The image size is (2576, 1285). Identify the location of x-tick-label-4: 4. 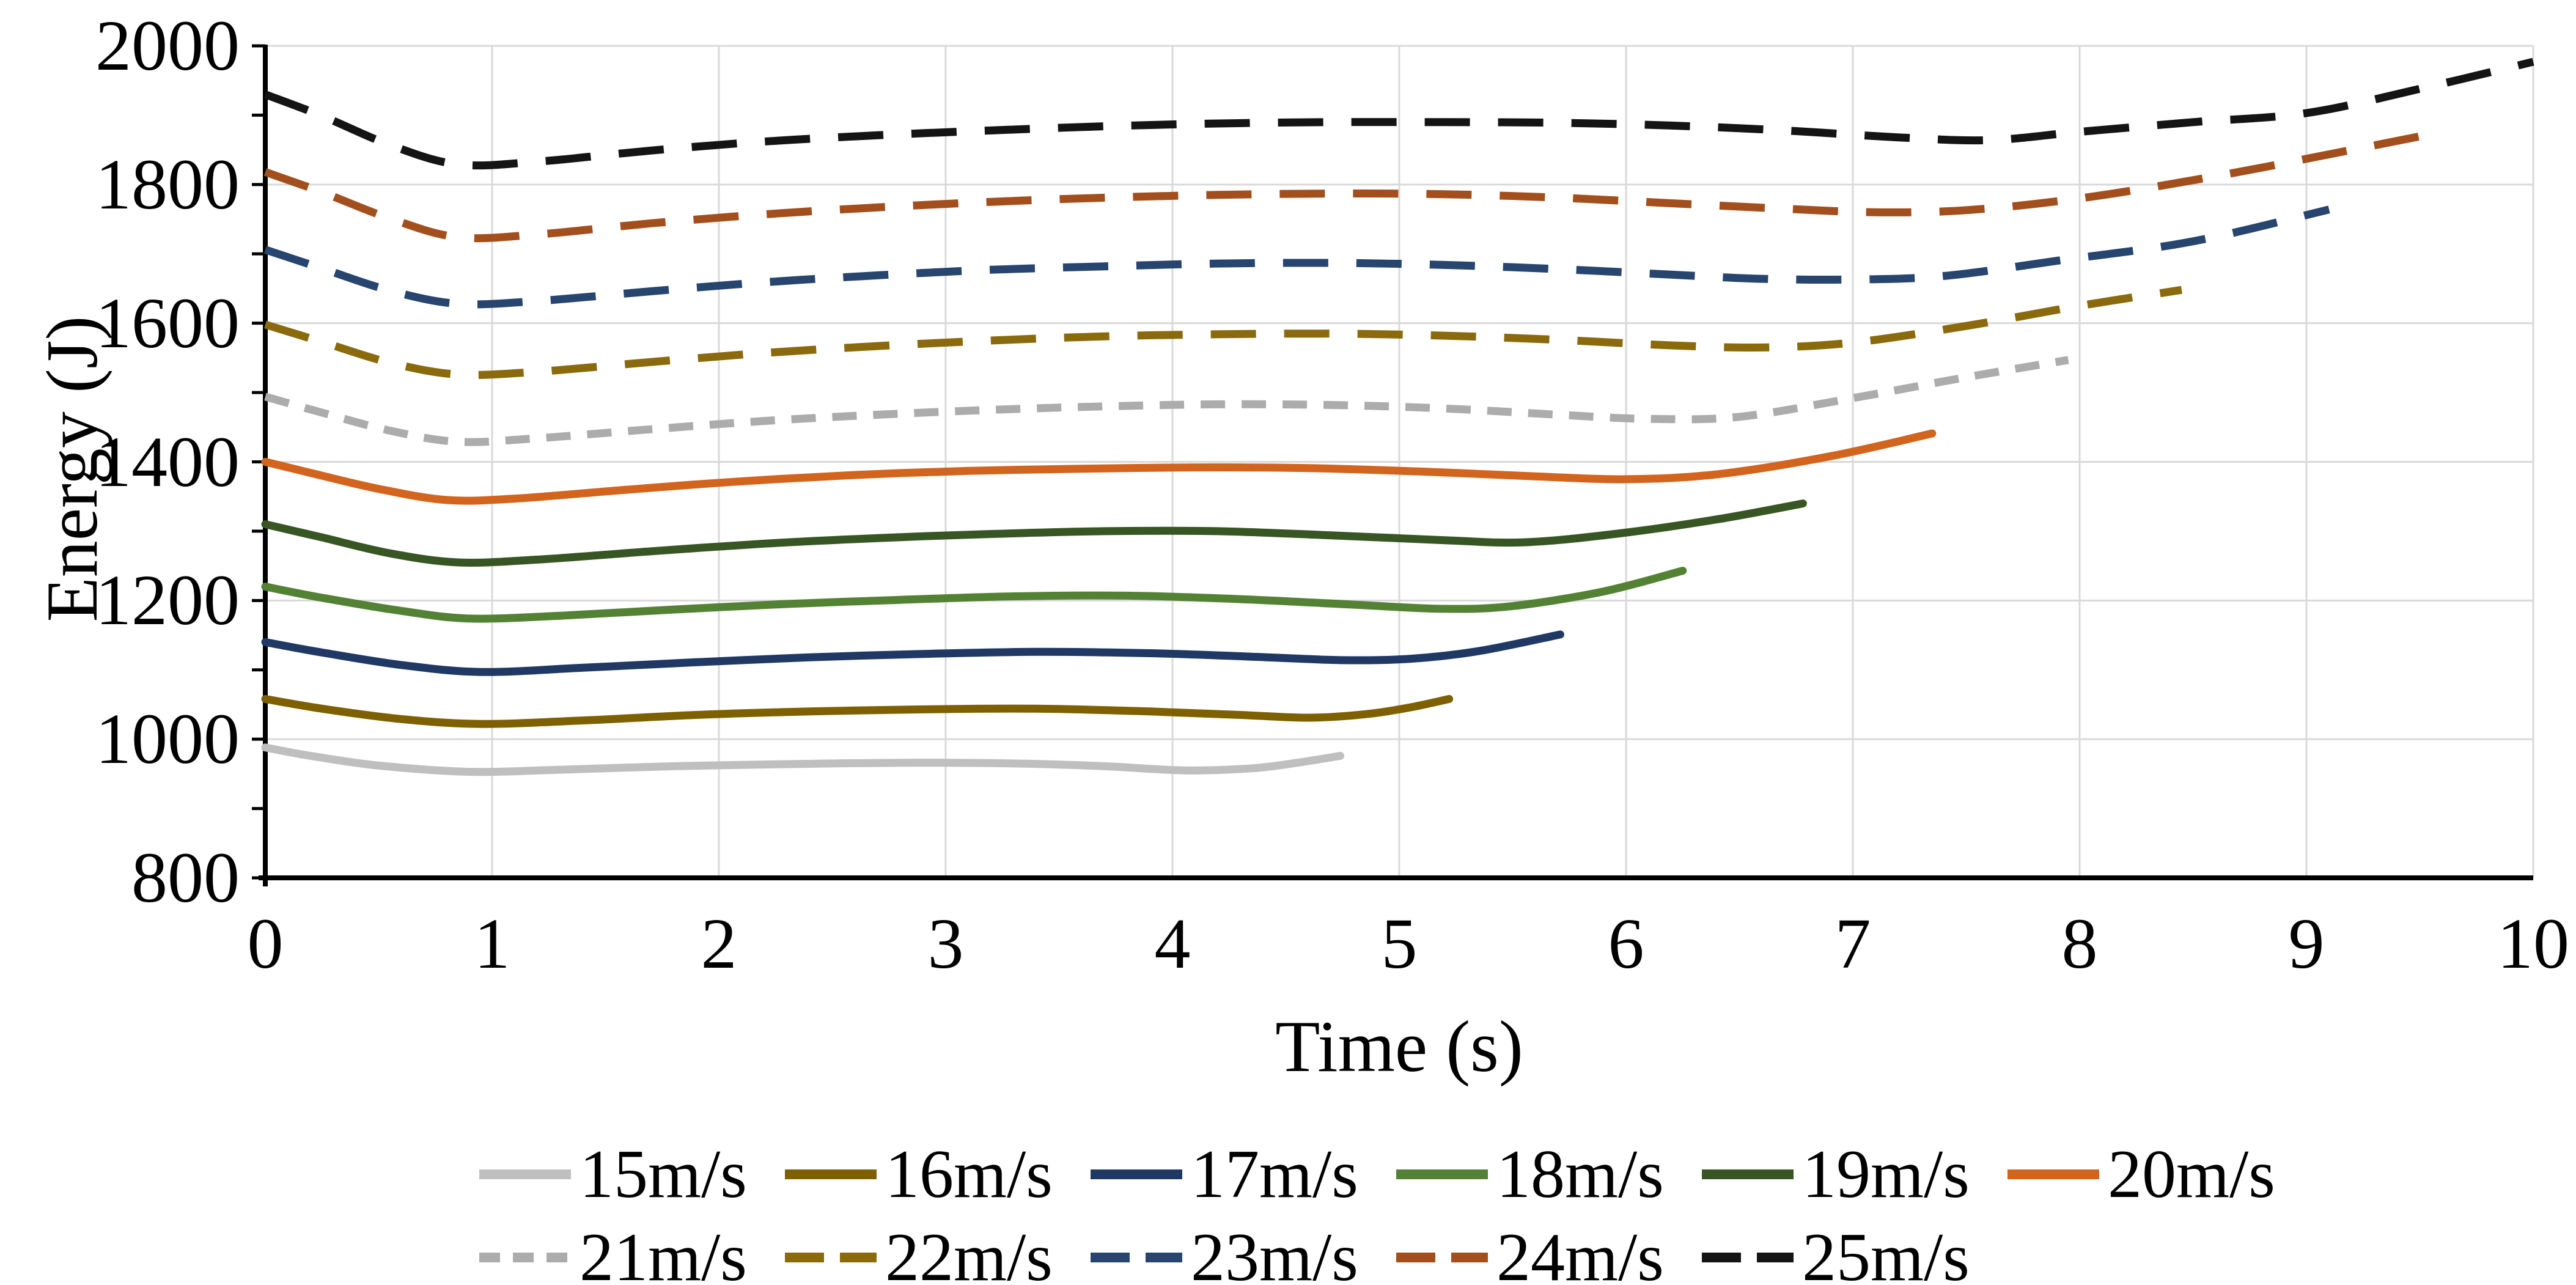
(1172, 944).